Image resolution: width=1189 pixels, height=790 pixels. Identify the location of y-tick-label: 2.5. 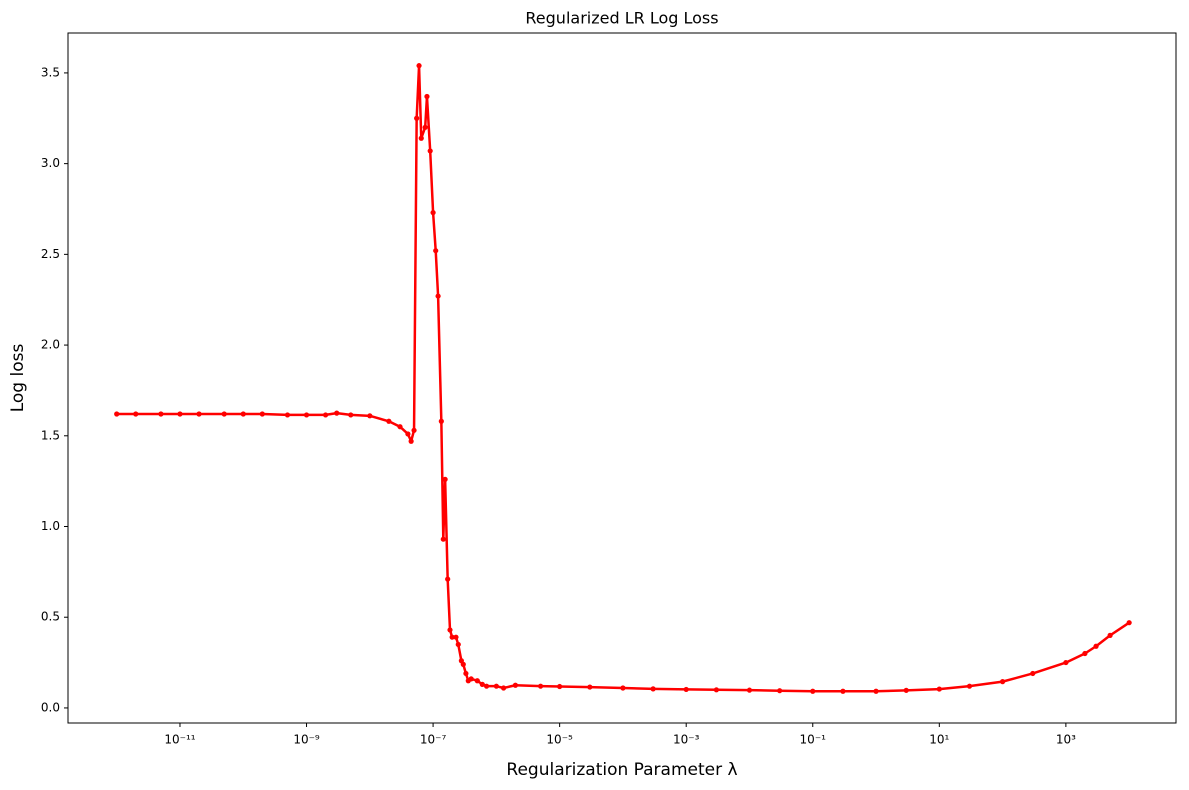
(50, 254).